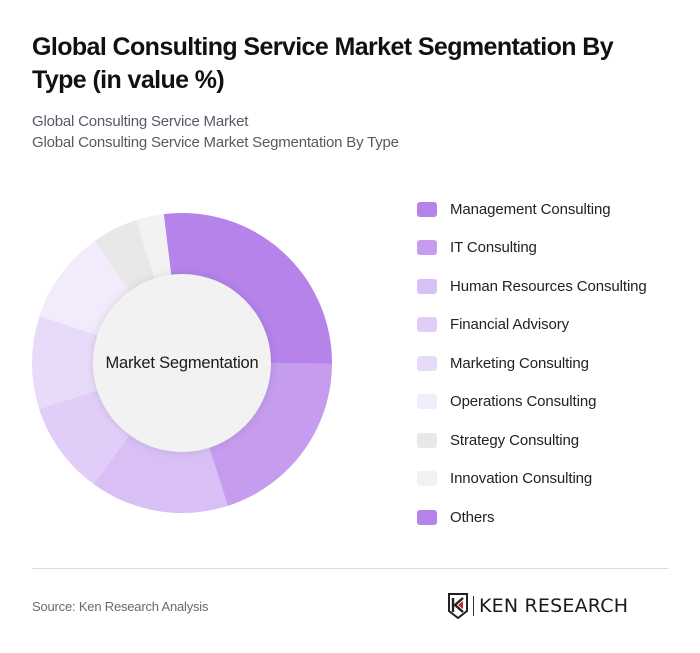 The height and width of the screenshot is (653, 700). I want to click on ken-research-shield-icon, so click(458, 606).